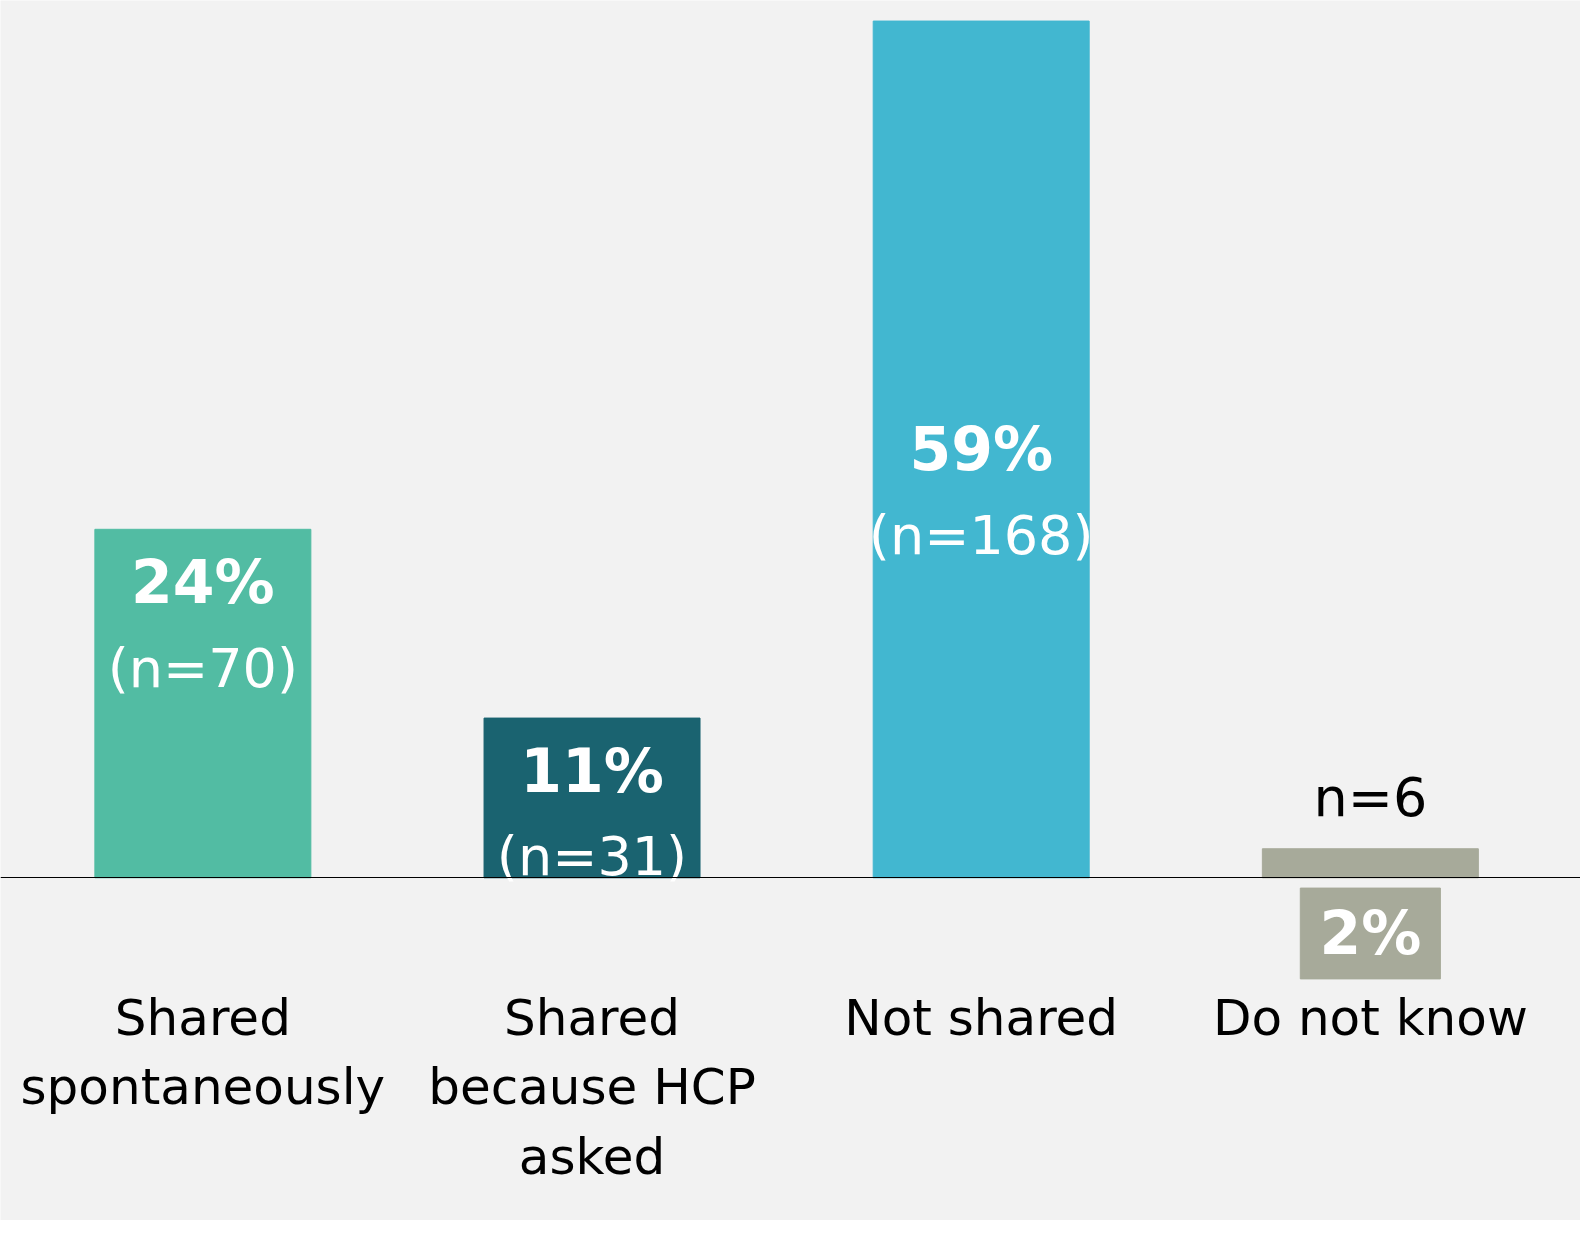  Describe the element at coordinates (981, 1017) in the screenshot. I see `x-tick-label: Not shared` at that location.